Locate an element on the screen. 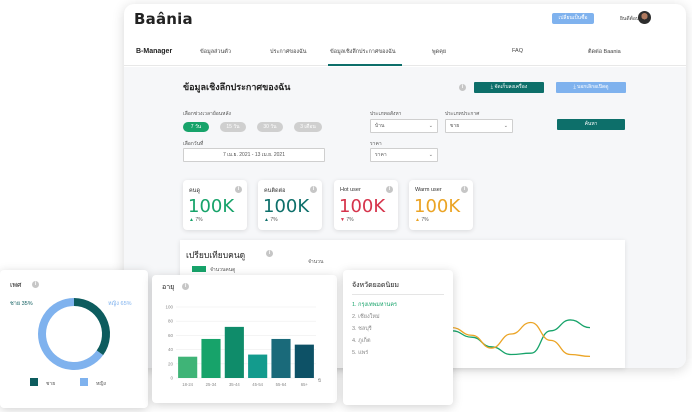 This screenshot has height=412, width=692. provinces-title: จังหวัดยอดนิยม is located at coordinates (375, 285).